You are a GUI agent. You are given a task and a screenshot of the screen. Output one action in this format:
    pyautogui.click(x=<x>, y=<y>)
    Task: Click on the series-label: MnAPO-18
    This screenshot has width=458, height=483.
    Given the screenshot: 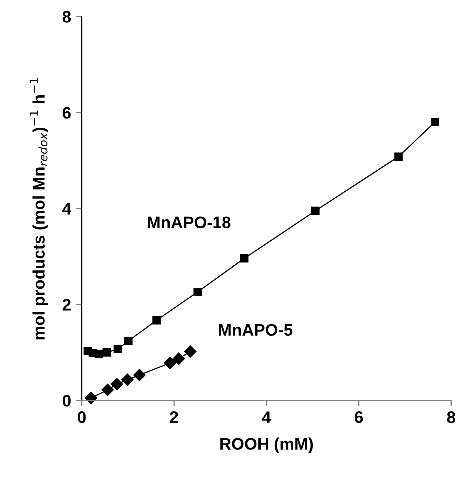 What is the action you would take?
    pyautogui.click(x=189, y=222)
    